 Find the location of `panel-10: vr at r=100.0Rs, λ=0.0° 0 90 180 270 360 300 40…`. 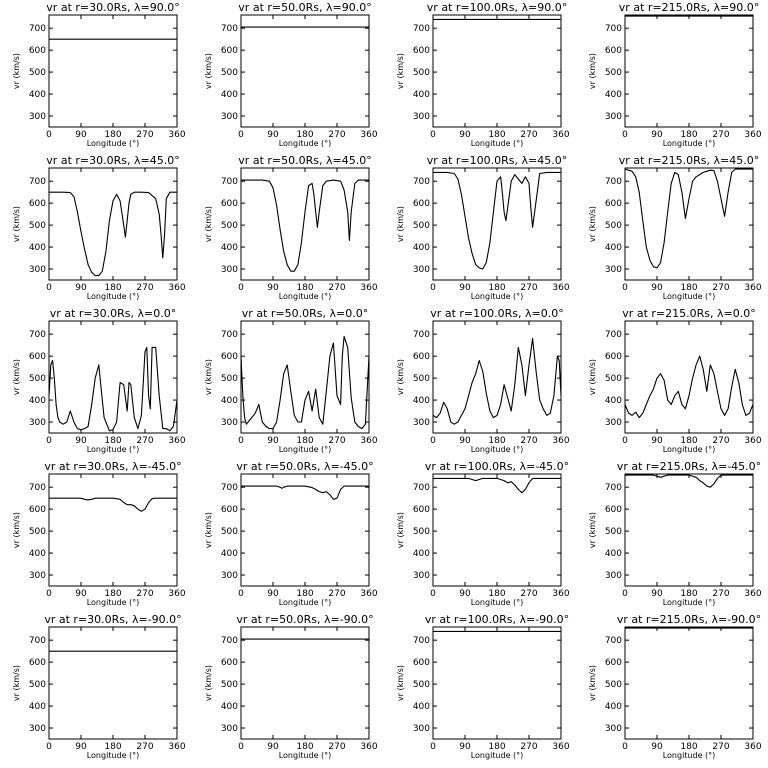

panel-10: vr at r=100.0Rs, λ=0.0° 0 90 180 270 360 300 40… is located at coordinates (483, 380).